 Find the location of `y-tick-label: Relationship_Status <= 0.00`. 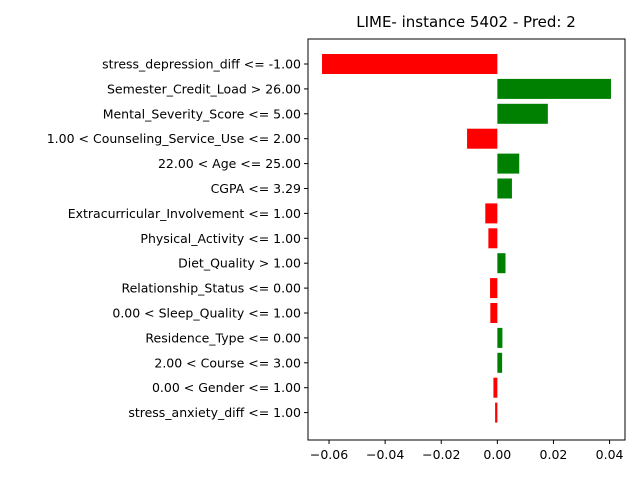

y-tick-label: Relationship_Status <= 0.00 is located at coordinates (211, 288).